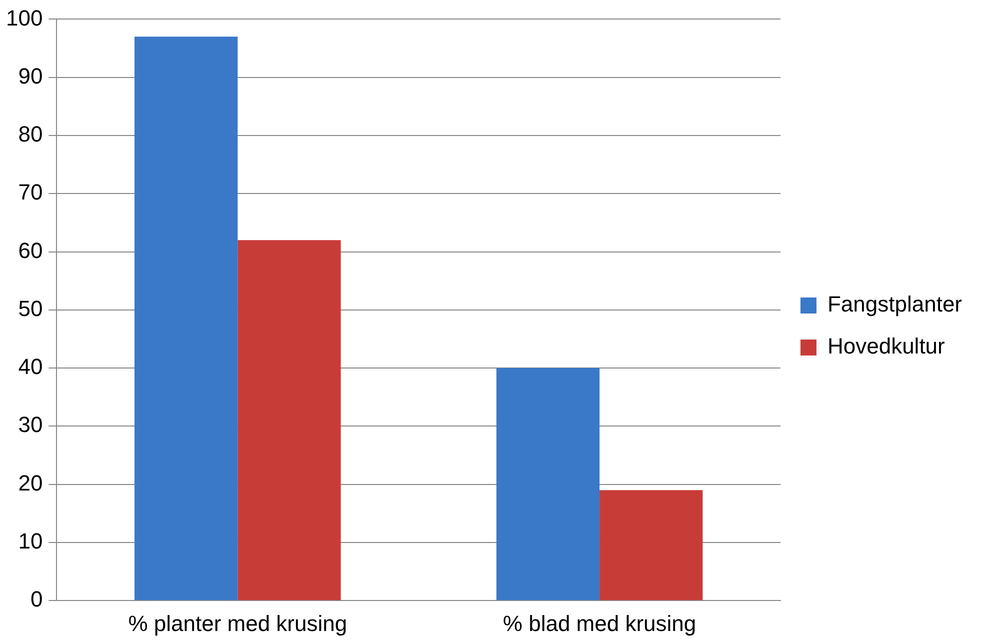  Describe the element at coordinates (30, 250) in the screenshot. I see `y-tick-label: 60` at that location.